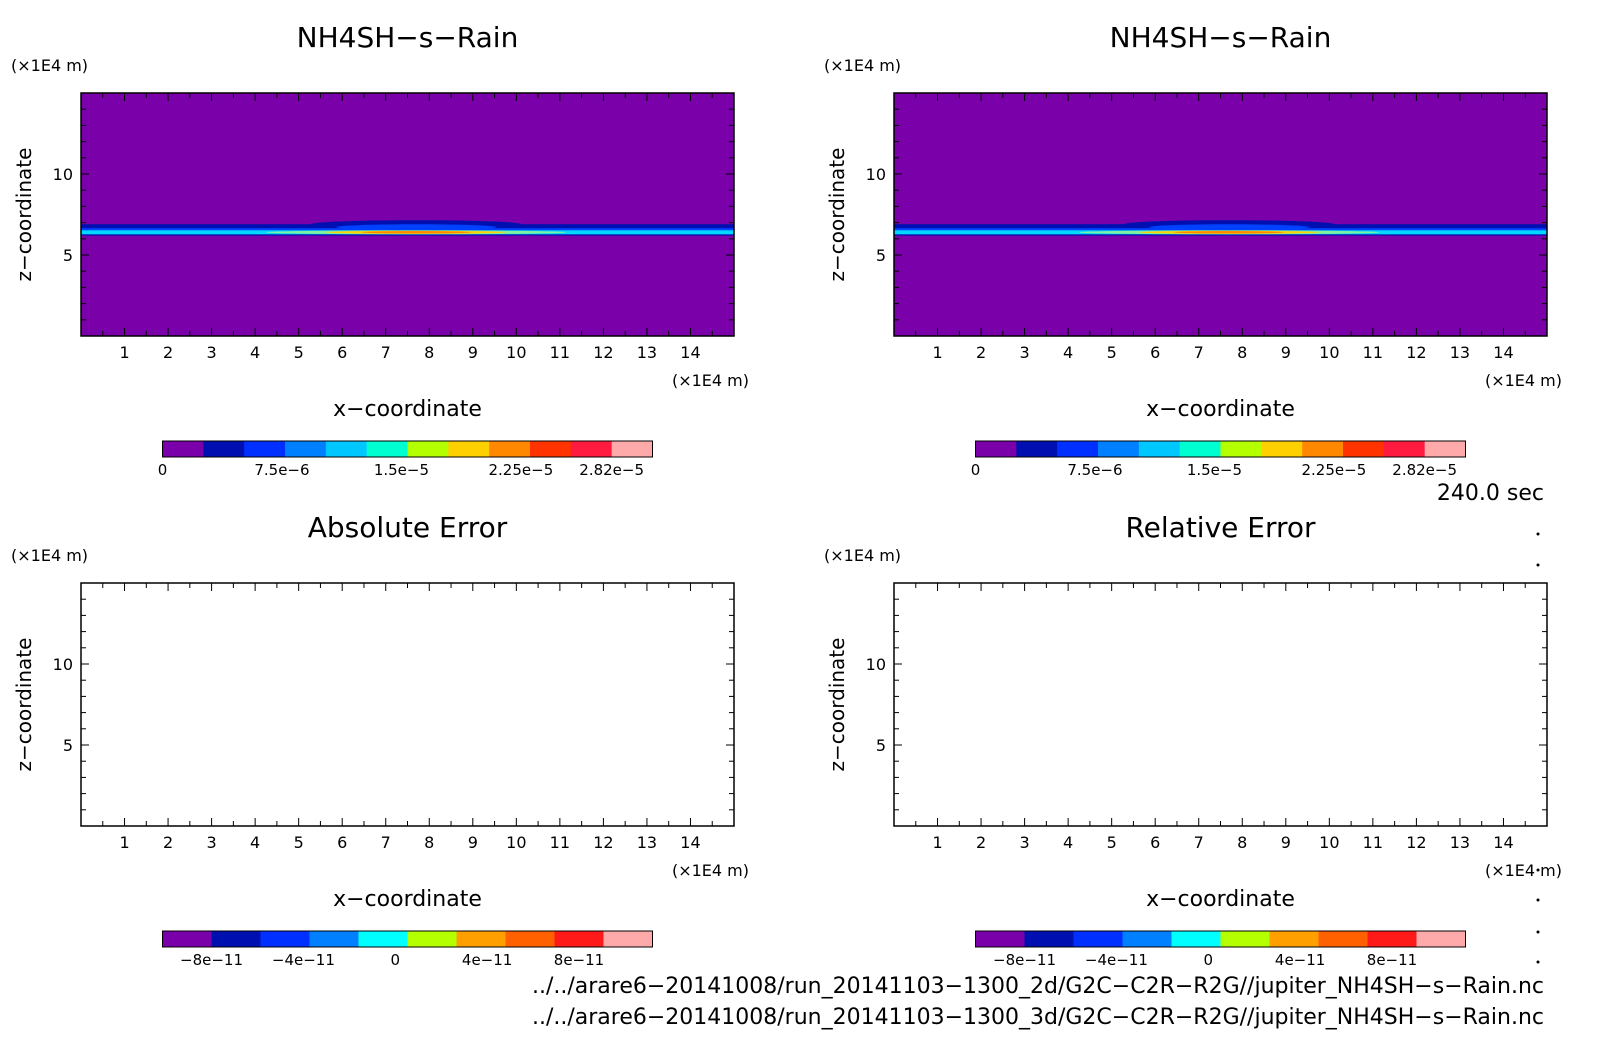 The height and width of the screenshot is (1054, 1604). Describe the element at coordinates (1220, 449) in the screenshot. I see `colorbar-frame` at that location.